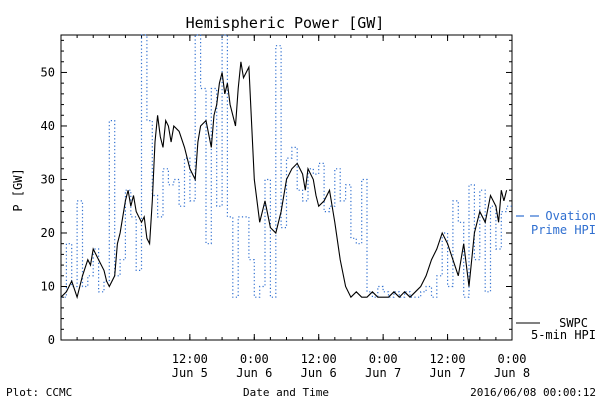 The height and width of the screenshot is (400, 600). Describe the element at coordinates (512, 373) in the screenshot. I see `x-tick-date-label: Jun 8` at that location.